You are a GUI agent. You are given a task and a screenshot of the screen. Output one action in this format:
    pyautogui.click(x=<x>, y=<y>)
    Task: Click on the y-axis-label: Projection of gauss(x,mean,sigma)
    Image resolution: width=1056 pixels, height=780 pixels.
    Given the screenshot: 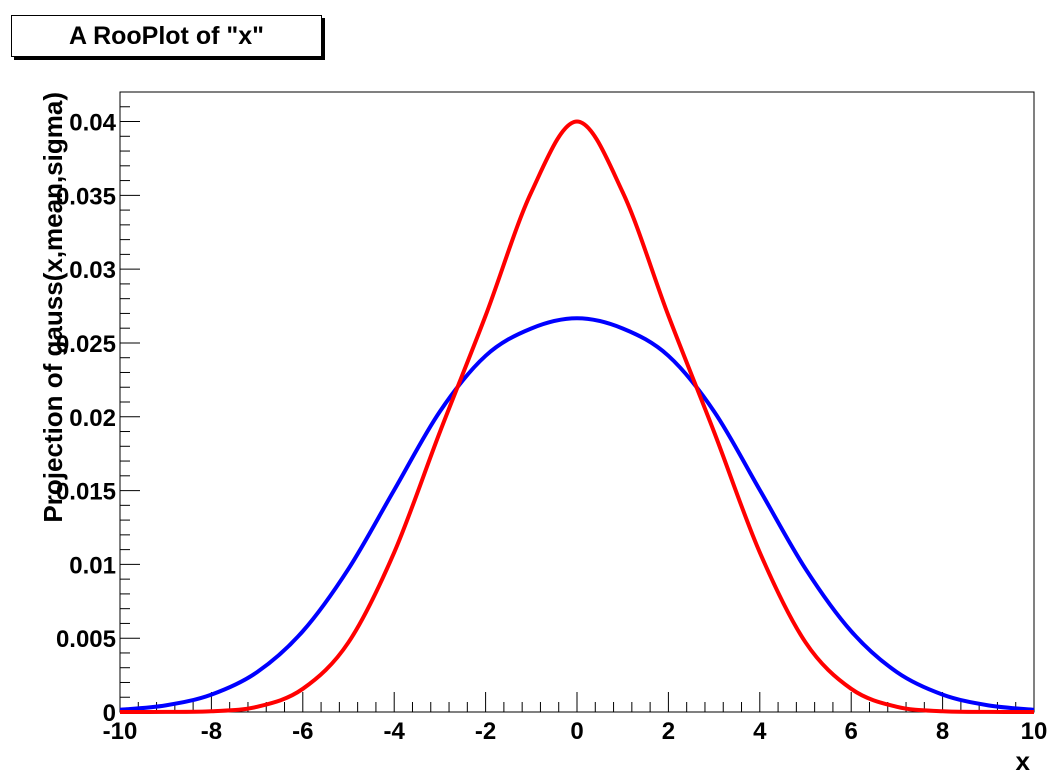 What is the action you would take?
    pyautogui.click(x=53, y=307)
    